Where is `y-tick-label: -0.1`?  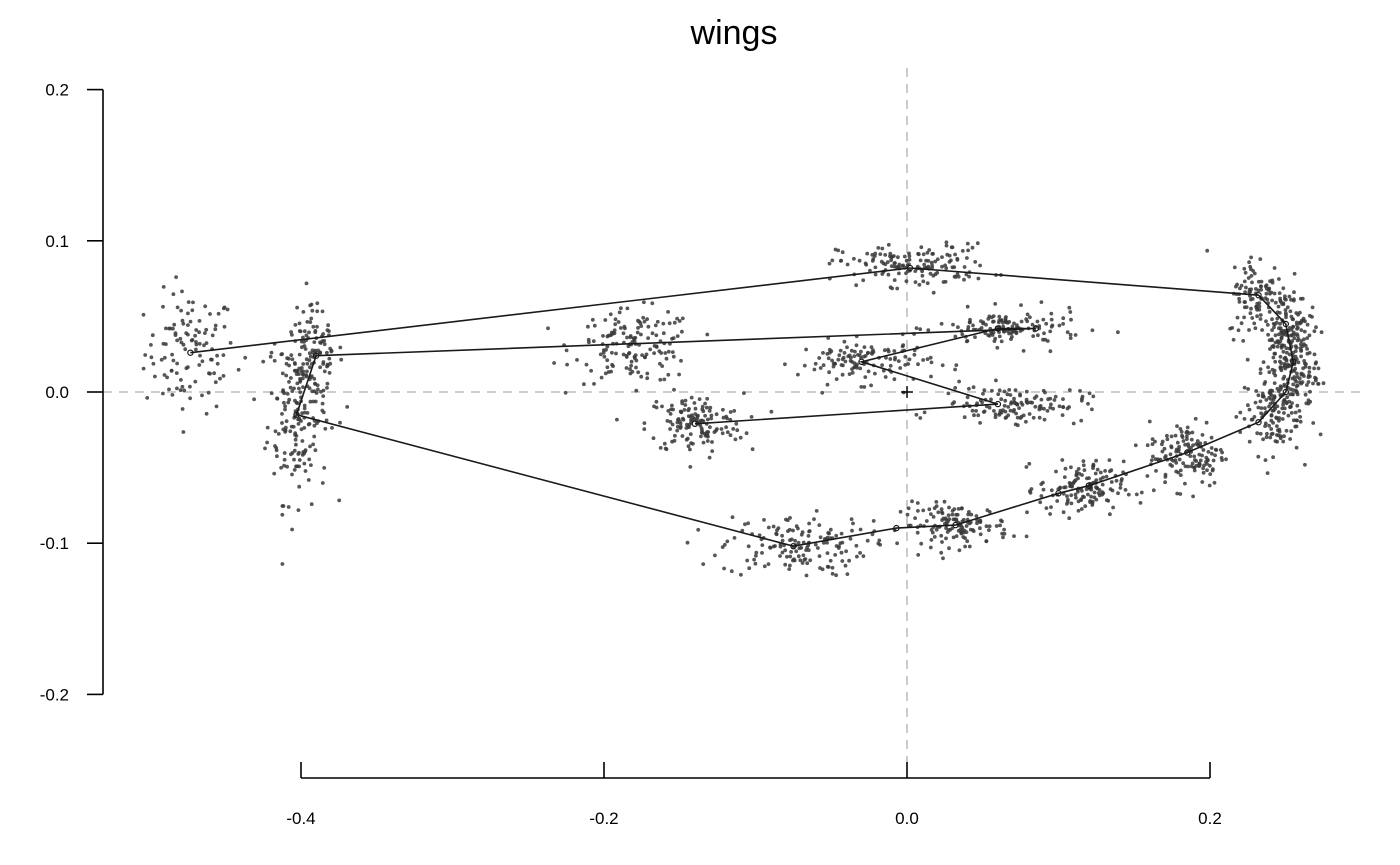 y-tick-label: -0.1 is located at coordinates (54, 543).